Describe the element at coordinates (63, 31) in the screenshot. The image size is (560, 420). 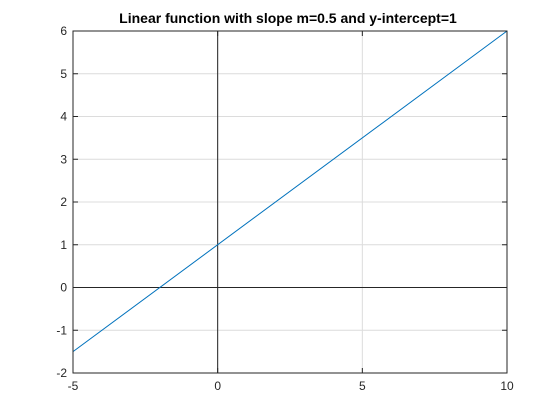
I see `y-tick-label: 6` at that location.